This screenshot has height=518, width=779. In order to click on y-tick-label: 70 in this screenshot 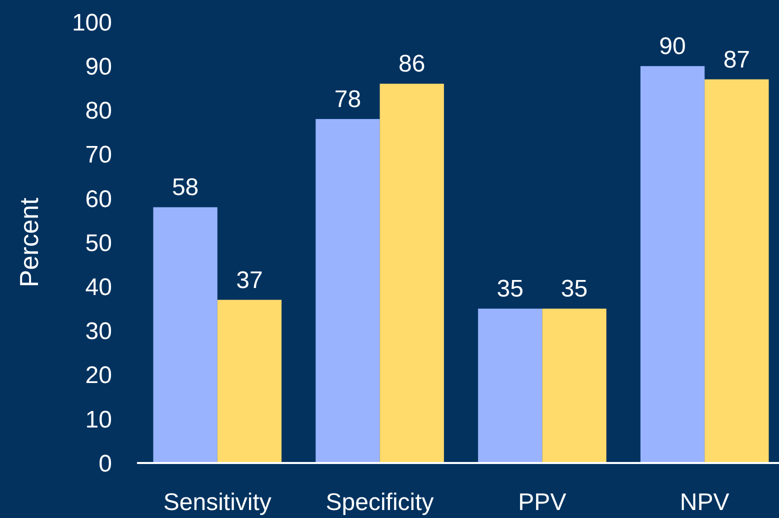, I will do `click(98, 155)`.